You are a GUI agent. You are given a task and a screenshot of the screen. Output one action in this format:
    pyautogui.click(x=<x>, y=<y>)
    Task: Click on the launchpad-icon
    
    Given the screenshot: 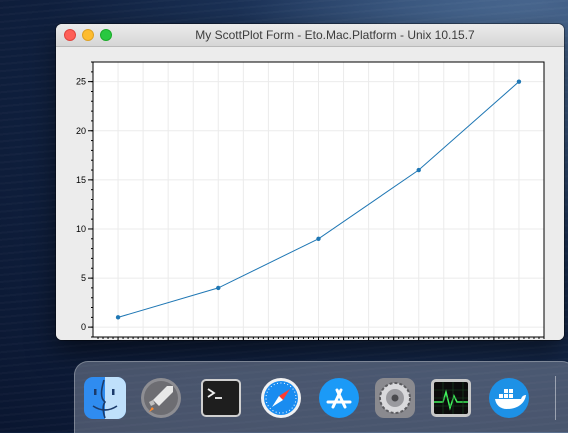 What is the action you would take?
    pyautogui.click(x=161, y=398)
    